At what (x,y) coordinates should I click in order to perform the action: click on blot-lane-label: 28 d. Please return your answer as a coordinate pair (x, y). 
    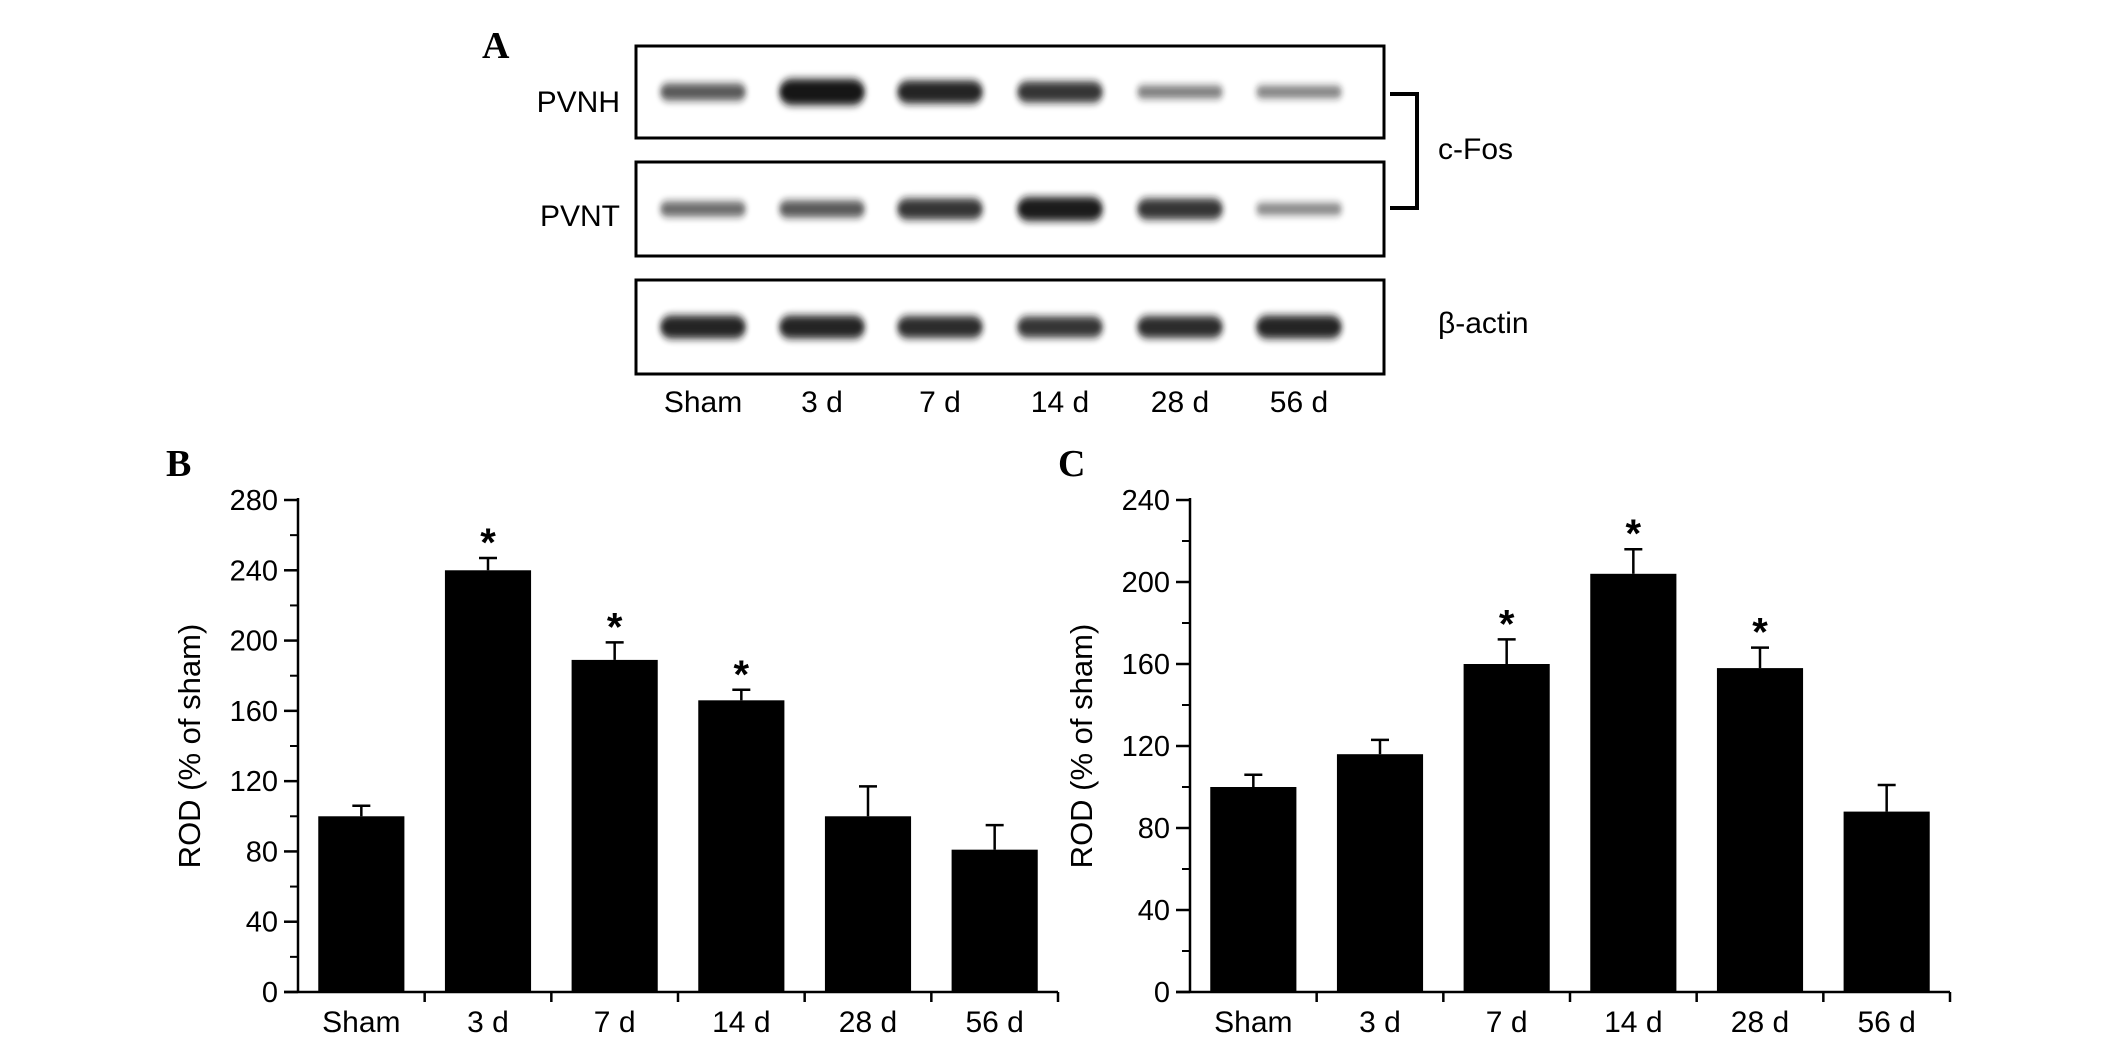
    Looking at the image, I should click on (1180, 402).